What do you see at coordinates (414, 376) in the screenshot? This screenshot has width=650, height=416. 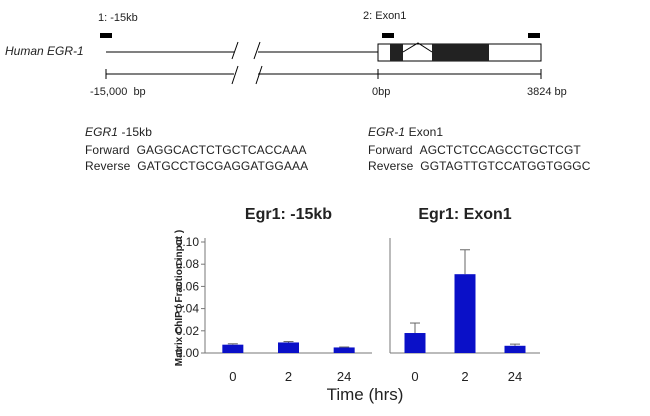 I see `chart-1-xtick-label: 0` at bounding box center [414, 376].